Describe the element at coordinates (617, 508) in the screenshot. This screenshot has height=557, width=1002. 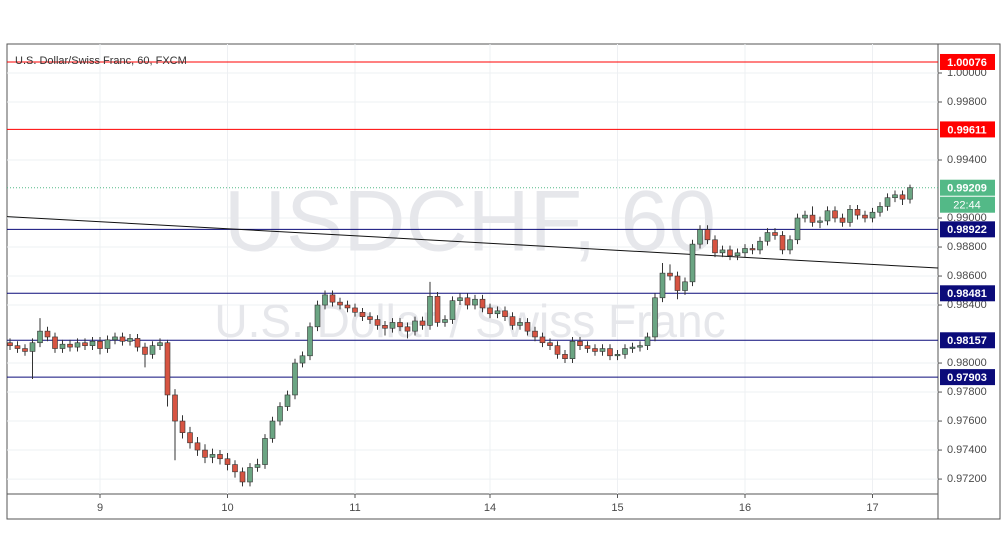
I see `x-tick-label: 15` at that location.